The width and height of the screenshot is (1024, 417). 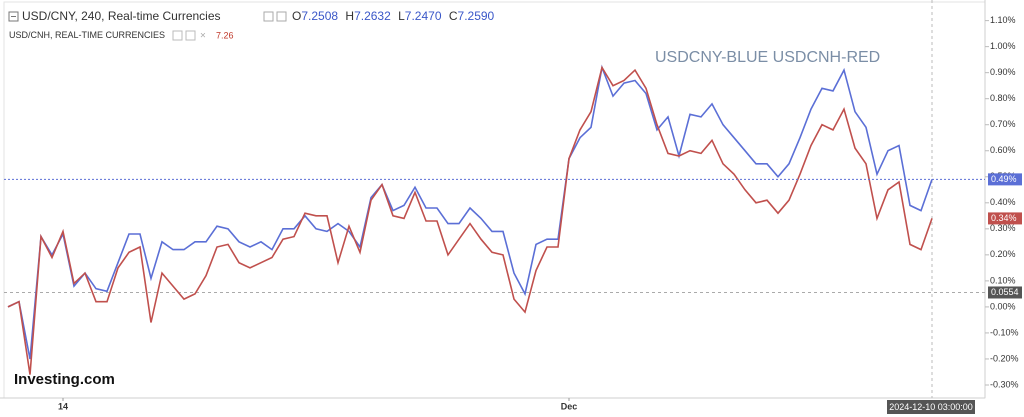 I want to click on ohlc-value: 7.2508, so click(x=319, y=16).